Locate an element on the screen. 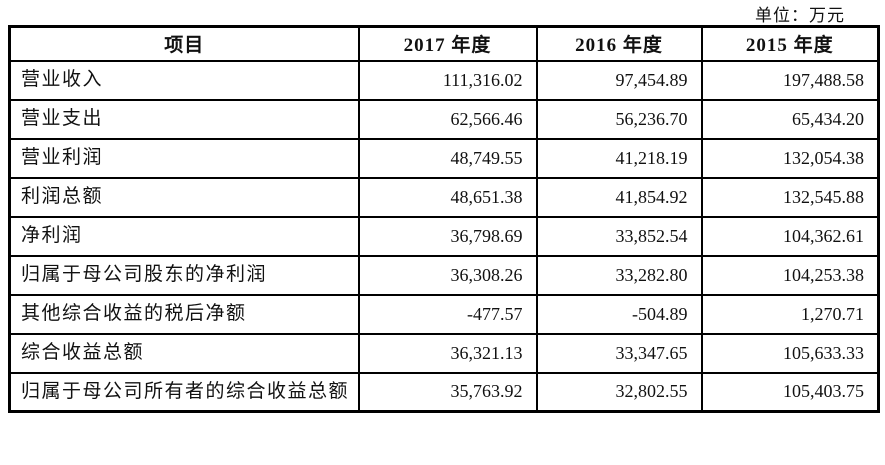  header-row: 项目 2017 年度 2016 年度 2015 年度 is located at coordinates (444, 43).